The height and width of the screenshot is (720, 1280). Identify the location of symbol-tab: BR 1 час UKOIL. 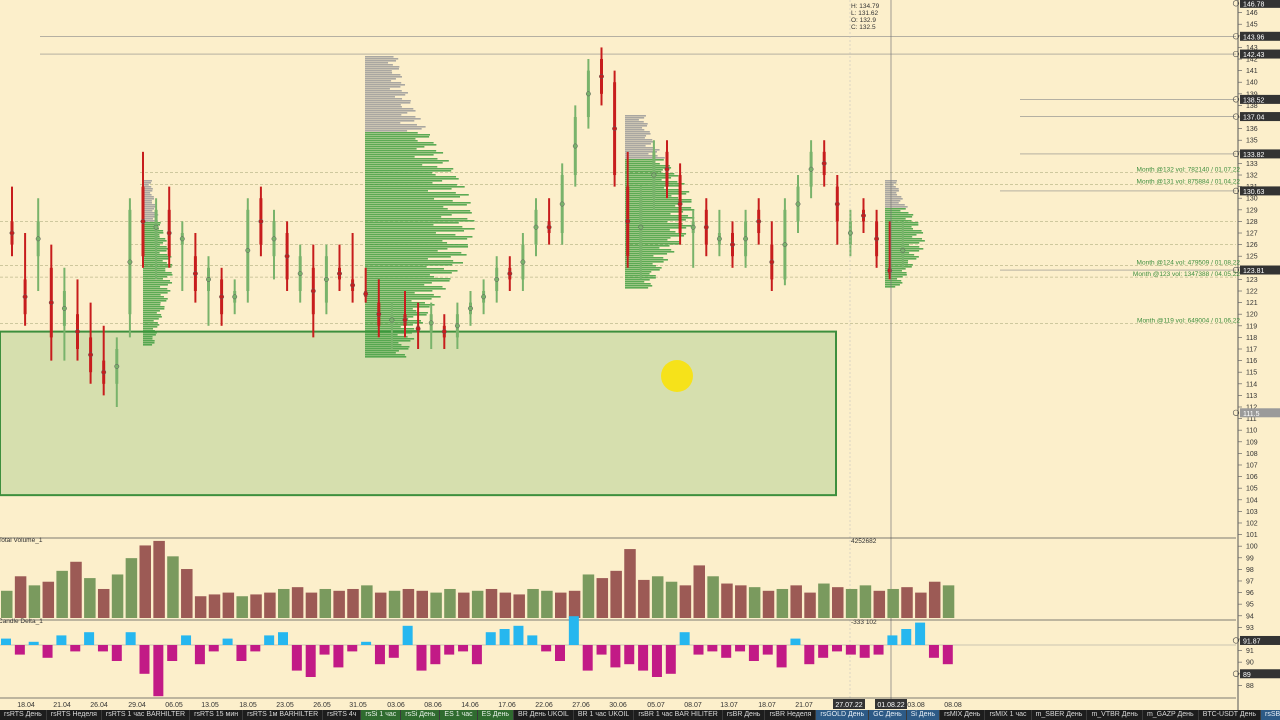
(604, 715).